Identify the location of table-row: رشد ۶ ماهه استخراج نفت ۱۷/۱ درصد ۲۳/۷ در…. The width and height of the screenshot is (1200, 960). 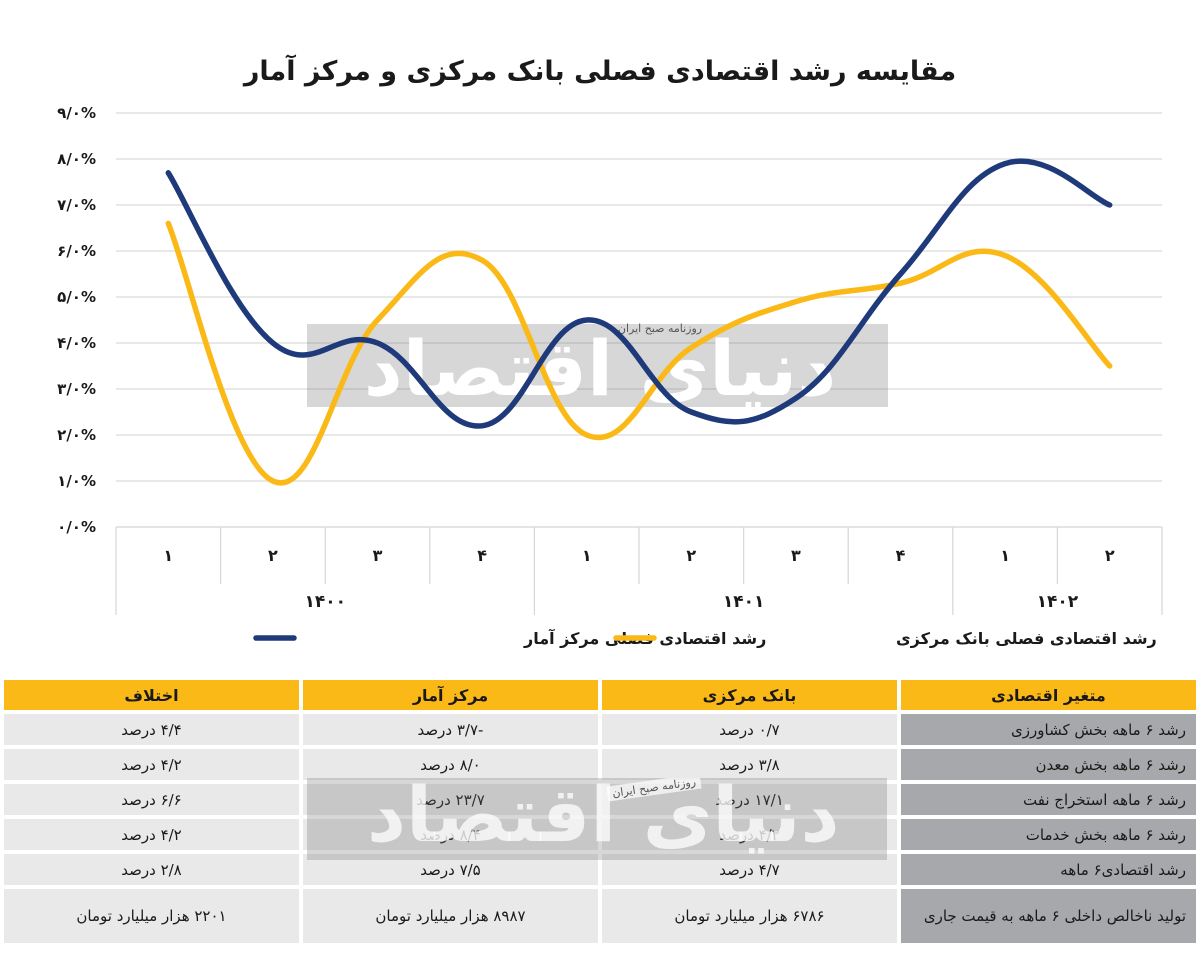
(600, 799).